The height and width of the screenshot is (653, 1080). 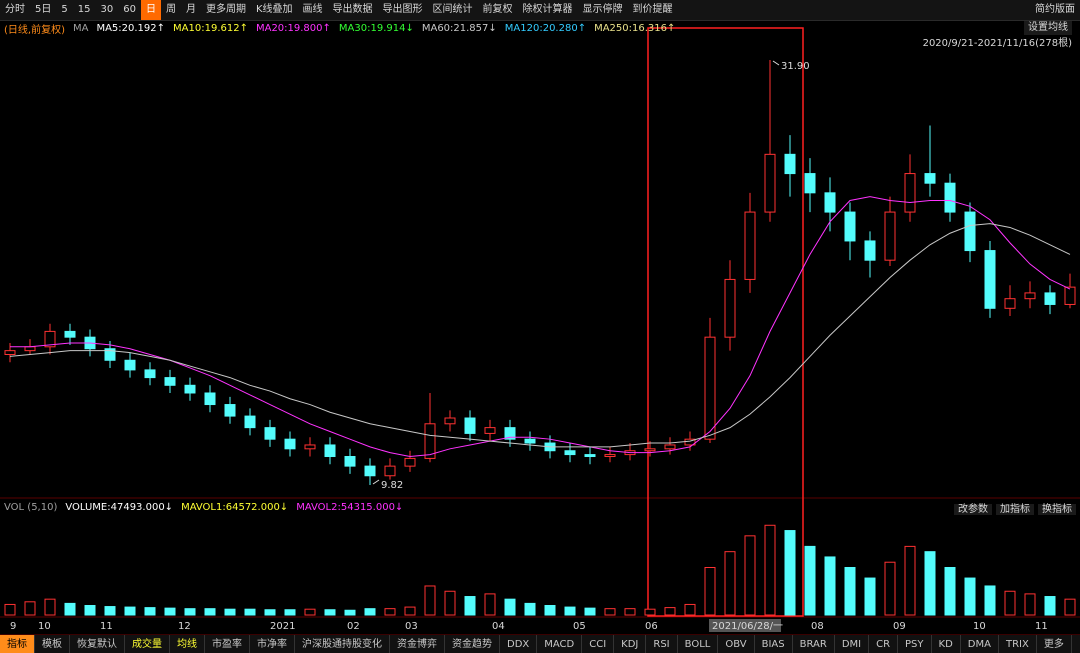 I want to click on indicator-tab: 成交量, so click(x=147, y=644).